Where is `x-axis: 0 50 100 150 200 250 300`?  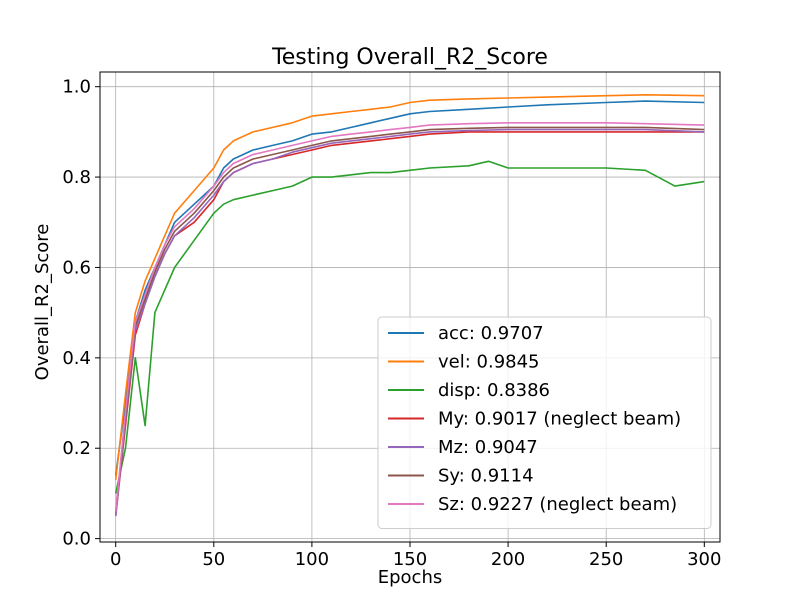 x-axis: 0 50 100 150 200 250 300 is located at coordinates (415, 556).